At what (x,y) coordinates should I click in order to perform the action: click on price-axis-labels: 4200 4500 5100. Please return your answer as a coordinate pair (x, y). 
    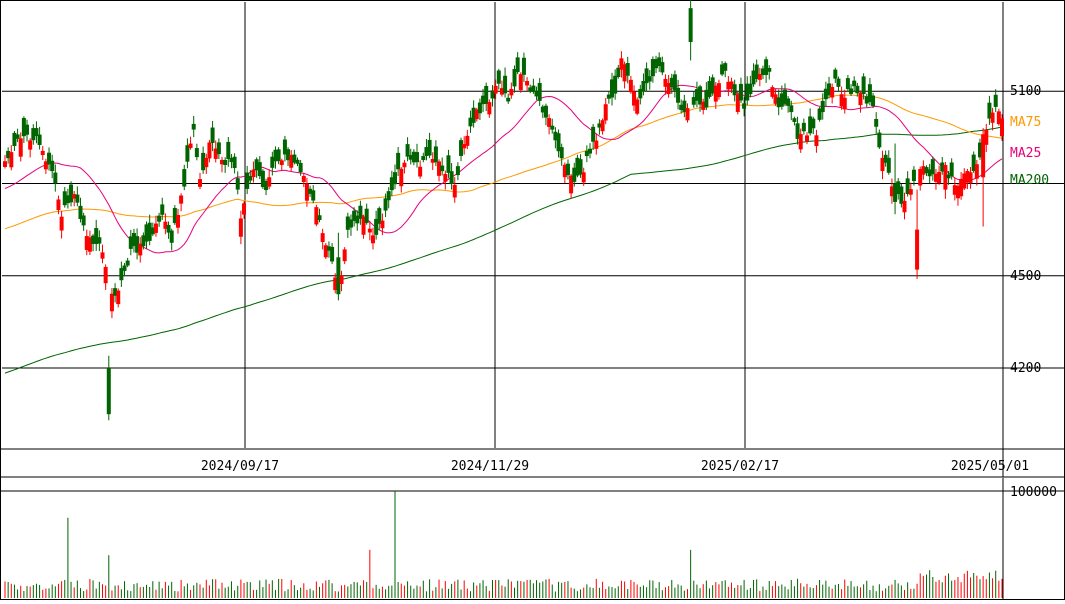
    Looking at the image, I should click on (1025, 230).